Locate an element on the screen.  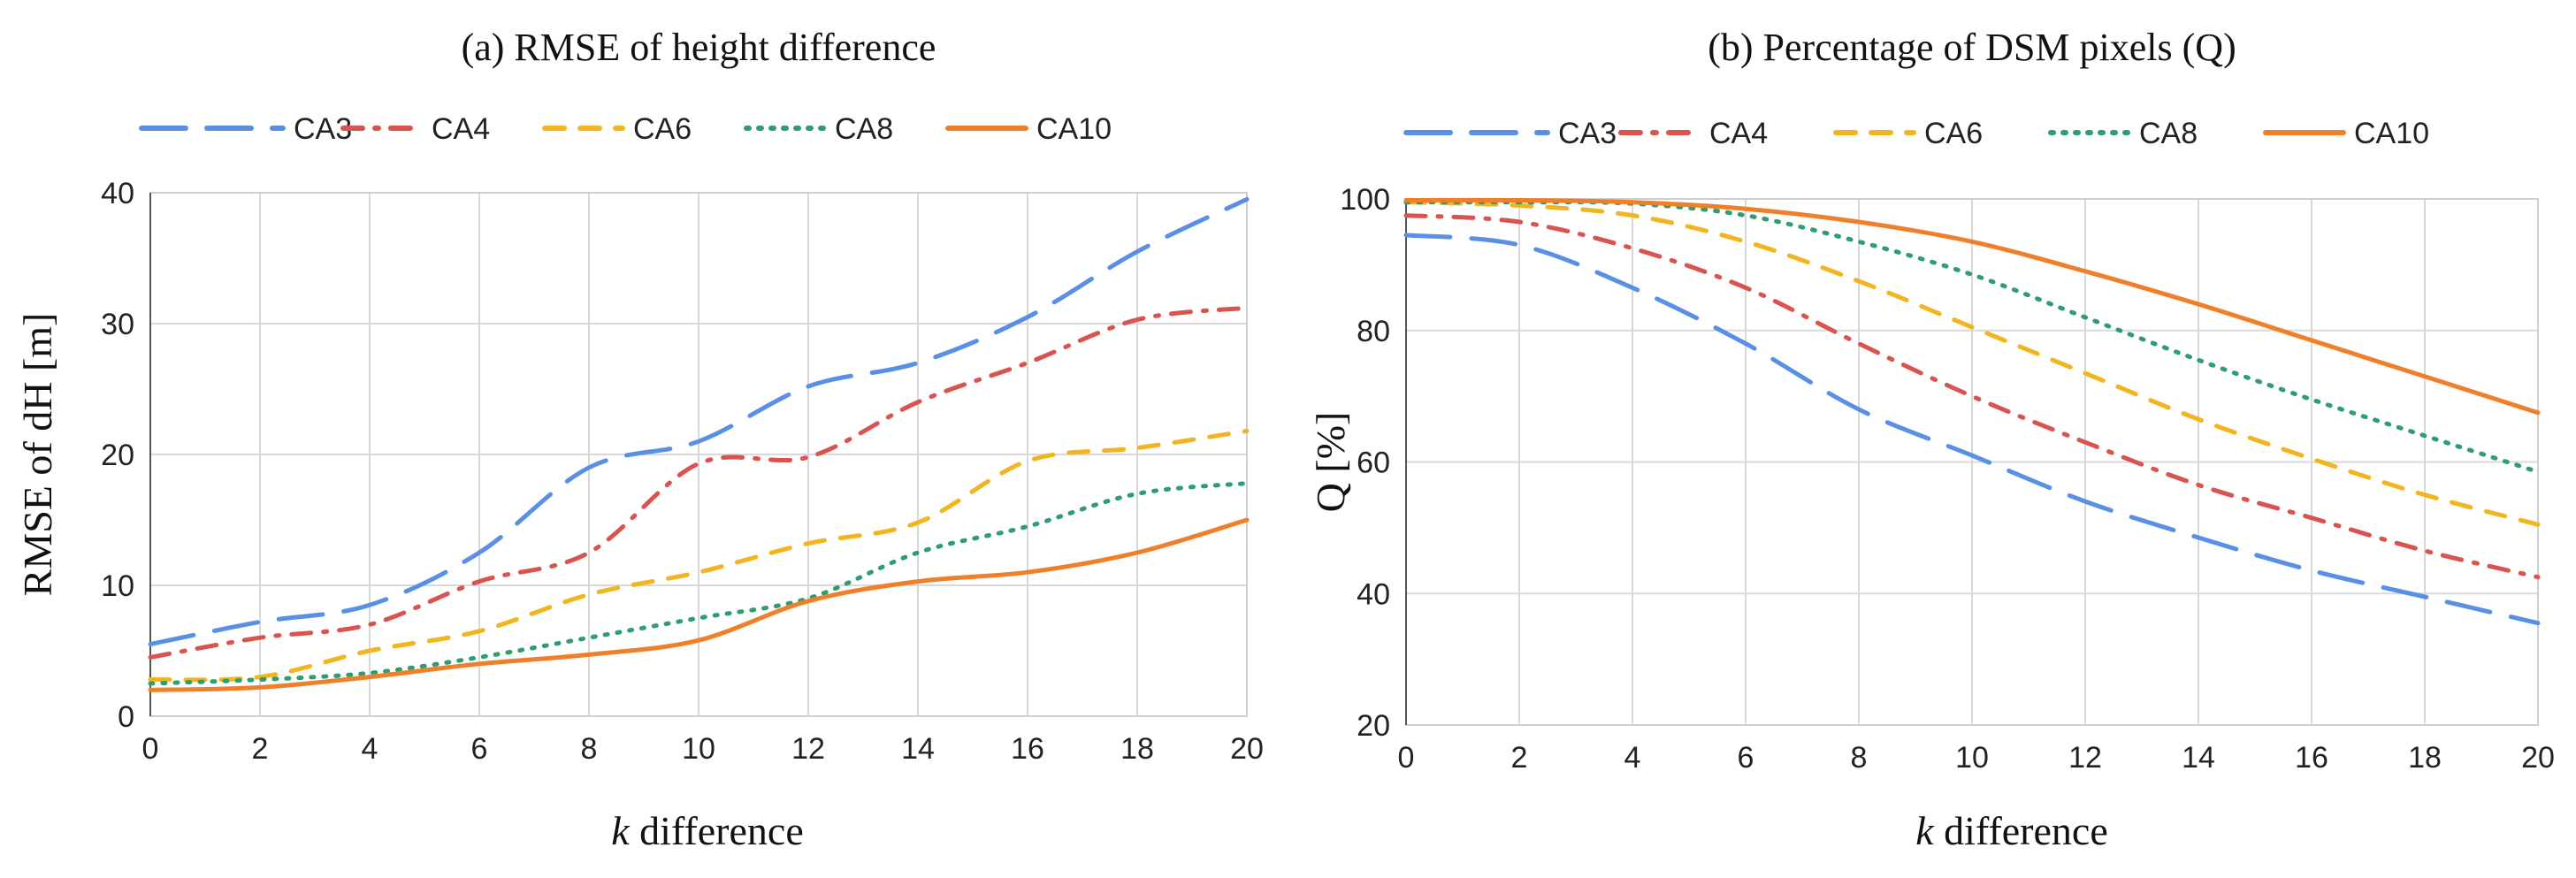
y-tick-label: 10 is located at coordinates (118, 586).